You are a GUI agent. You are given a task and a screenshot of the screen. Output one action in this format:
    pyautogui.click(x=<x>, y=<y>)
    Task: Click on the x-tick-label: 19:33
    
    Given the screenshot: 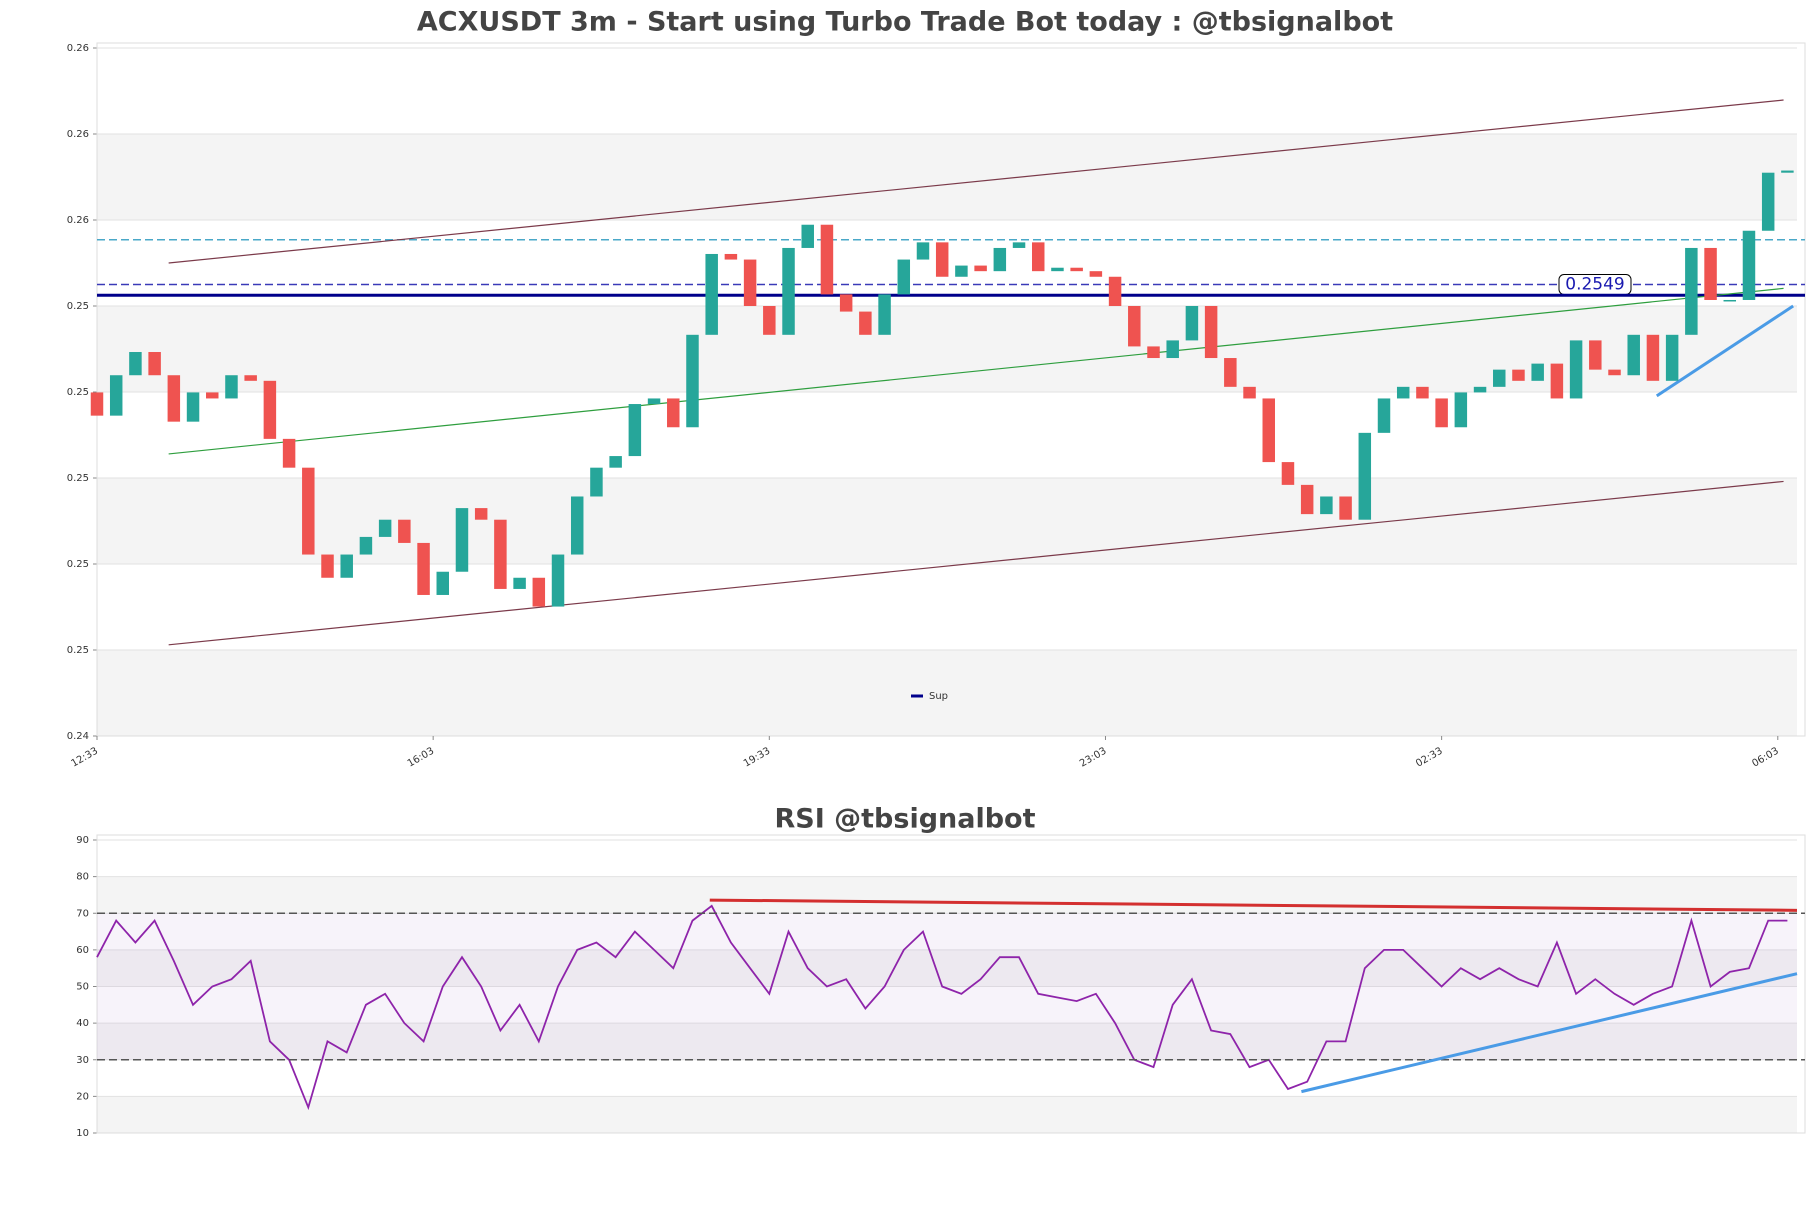 What is the action you would take?
    pyautogui.click(x=757, y=758)
    